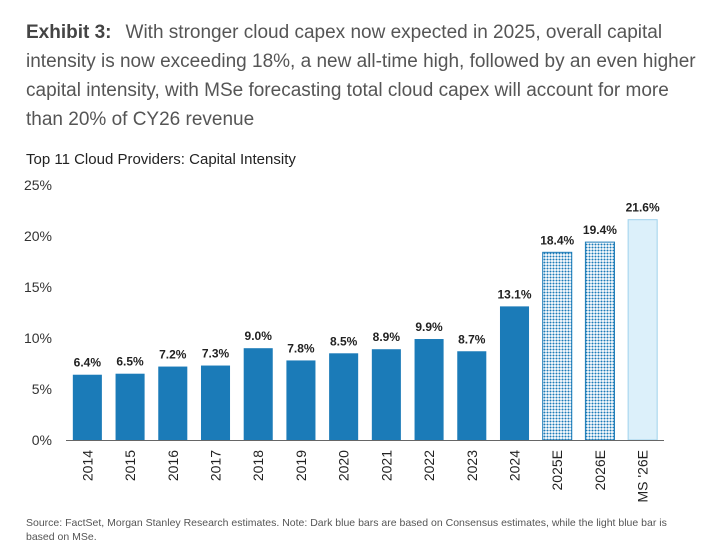 This screenshot has height=560, width=710. What do you see at coordinates (215, 402) in the screenshot?
I see `bar-2017` at bounding box center [215, 402].